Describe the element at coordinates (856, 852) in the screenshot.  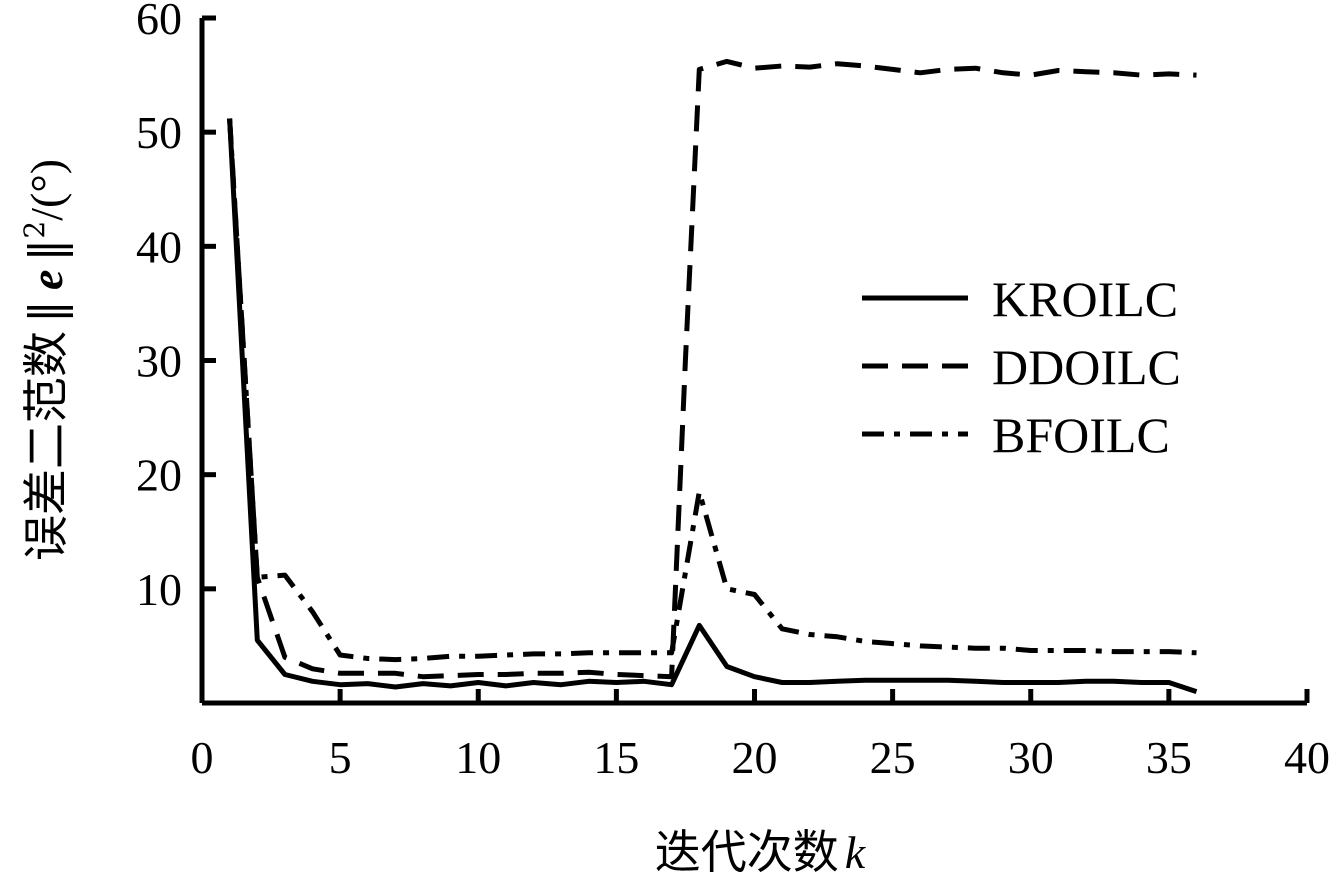
I see `x-axis-title-variable: k` at that location.